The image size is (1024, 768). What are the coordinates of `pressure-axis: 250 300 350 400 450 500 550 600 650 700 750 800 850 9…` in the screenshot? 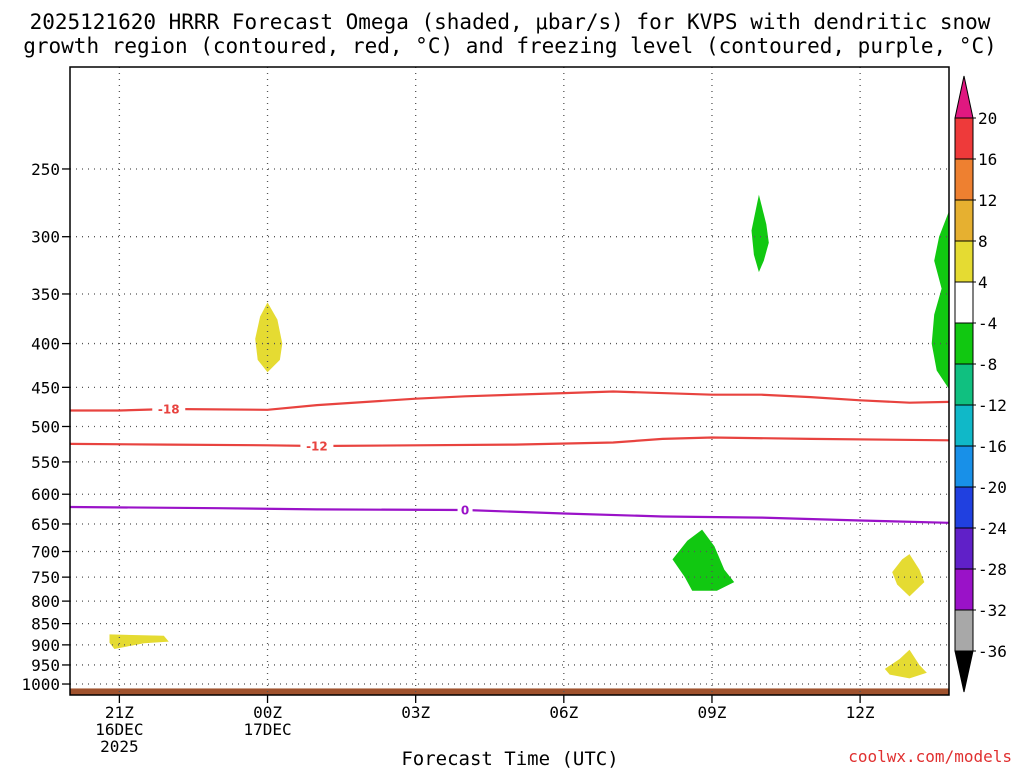 It's located at (45, 427).